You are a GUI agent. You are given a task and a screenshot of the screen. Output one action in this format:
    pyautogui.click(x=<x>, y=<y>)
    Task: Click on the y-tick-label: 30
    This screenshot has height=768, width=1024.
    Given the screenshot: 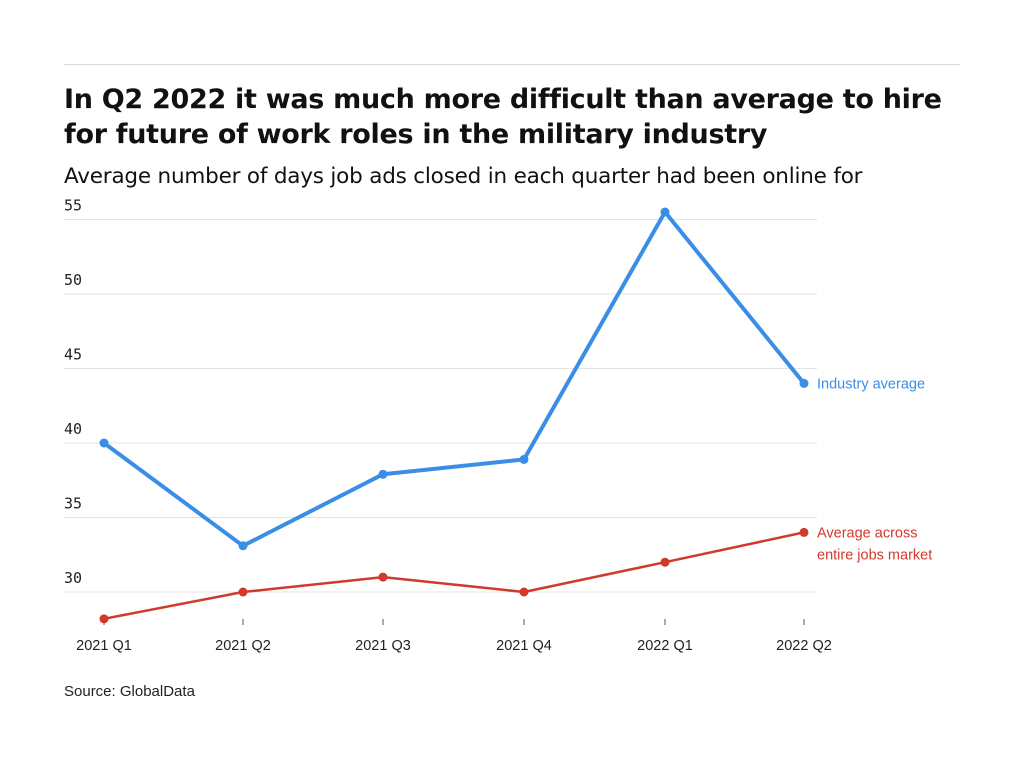 What is the action you would take?
    pyautogui.click(x=73, y=578)
    